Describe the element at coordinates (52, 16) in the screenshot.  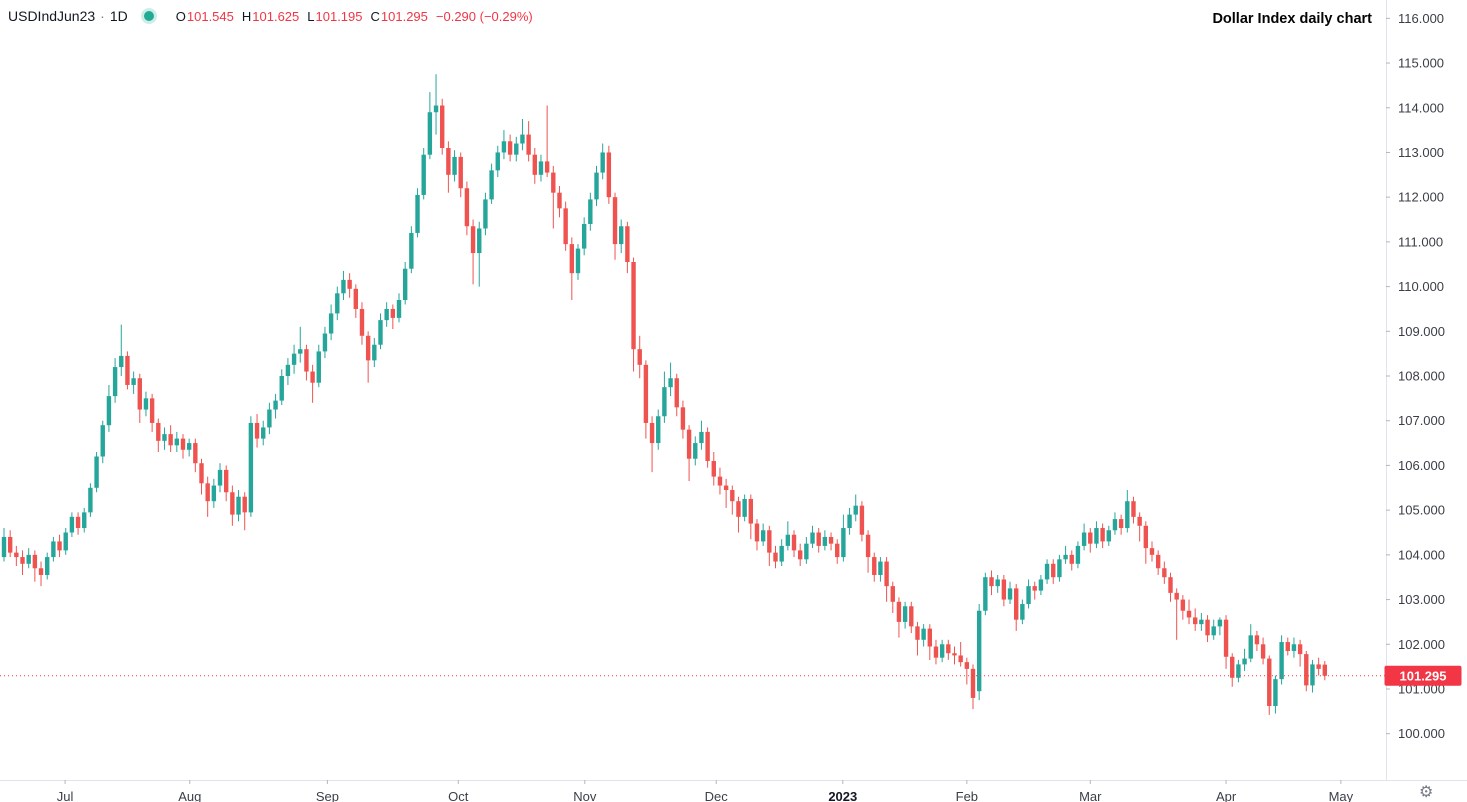
I see `symbol-name: USDIndJun23` at that location.